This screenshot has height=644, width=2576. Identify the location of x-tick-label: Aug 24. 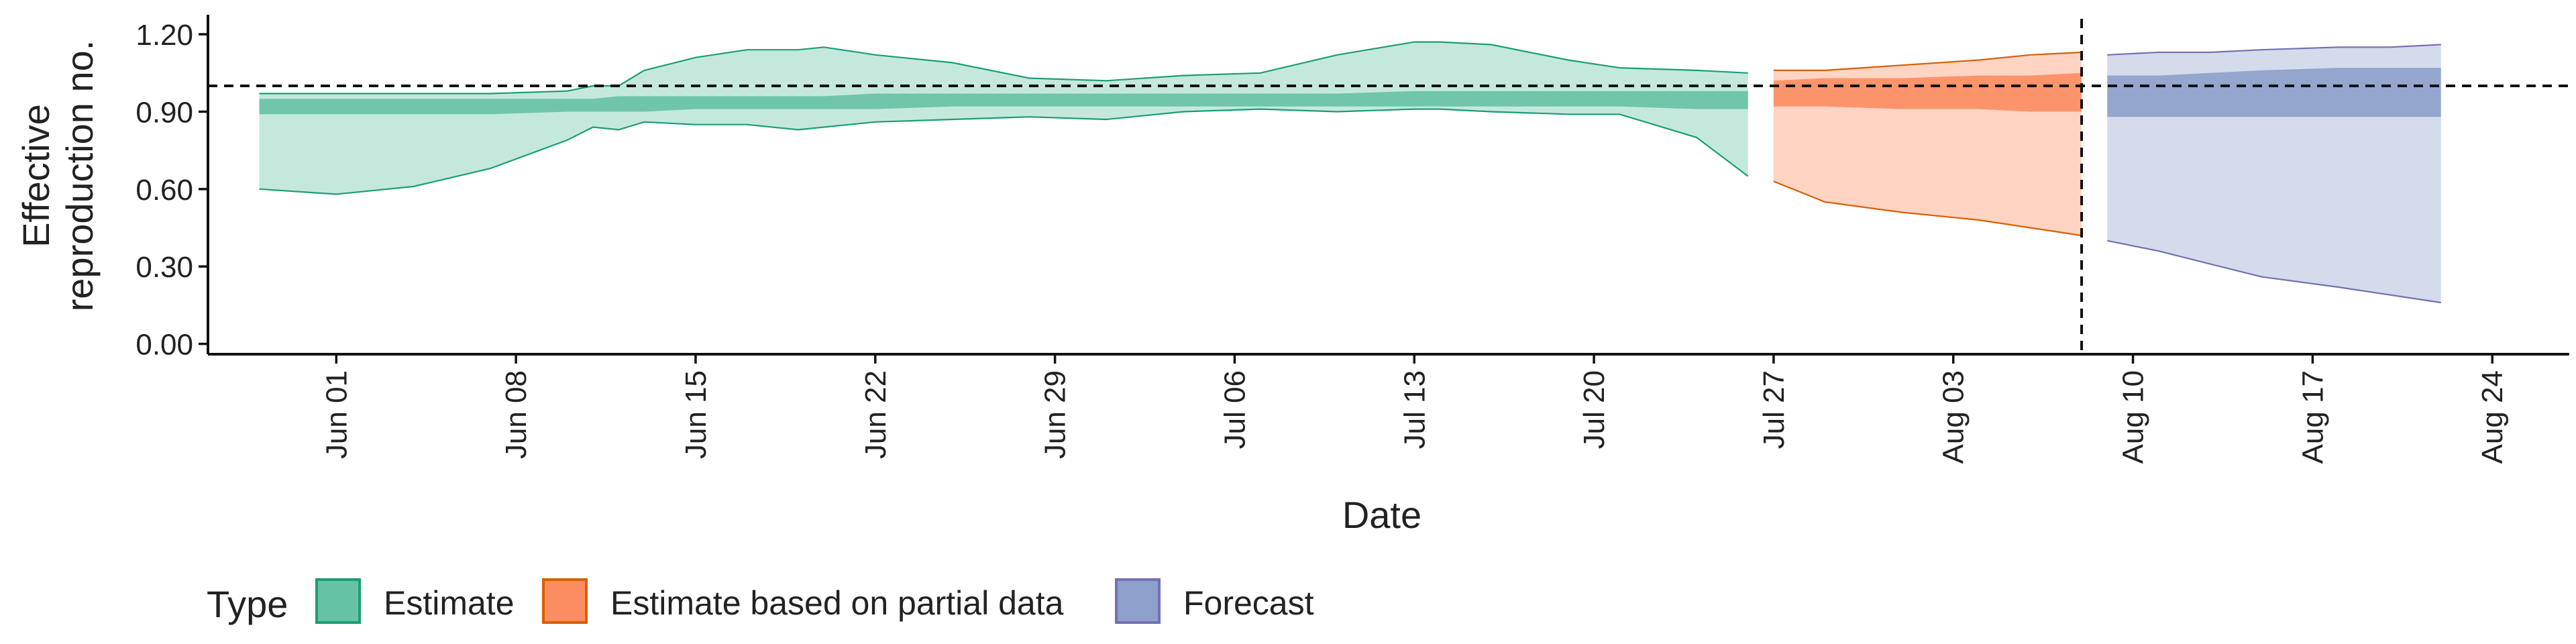
(2492, 417).